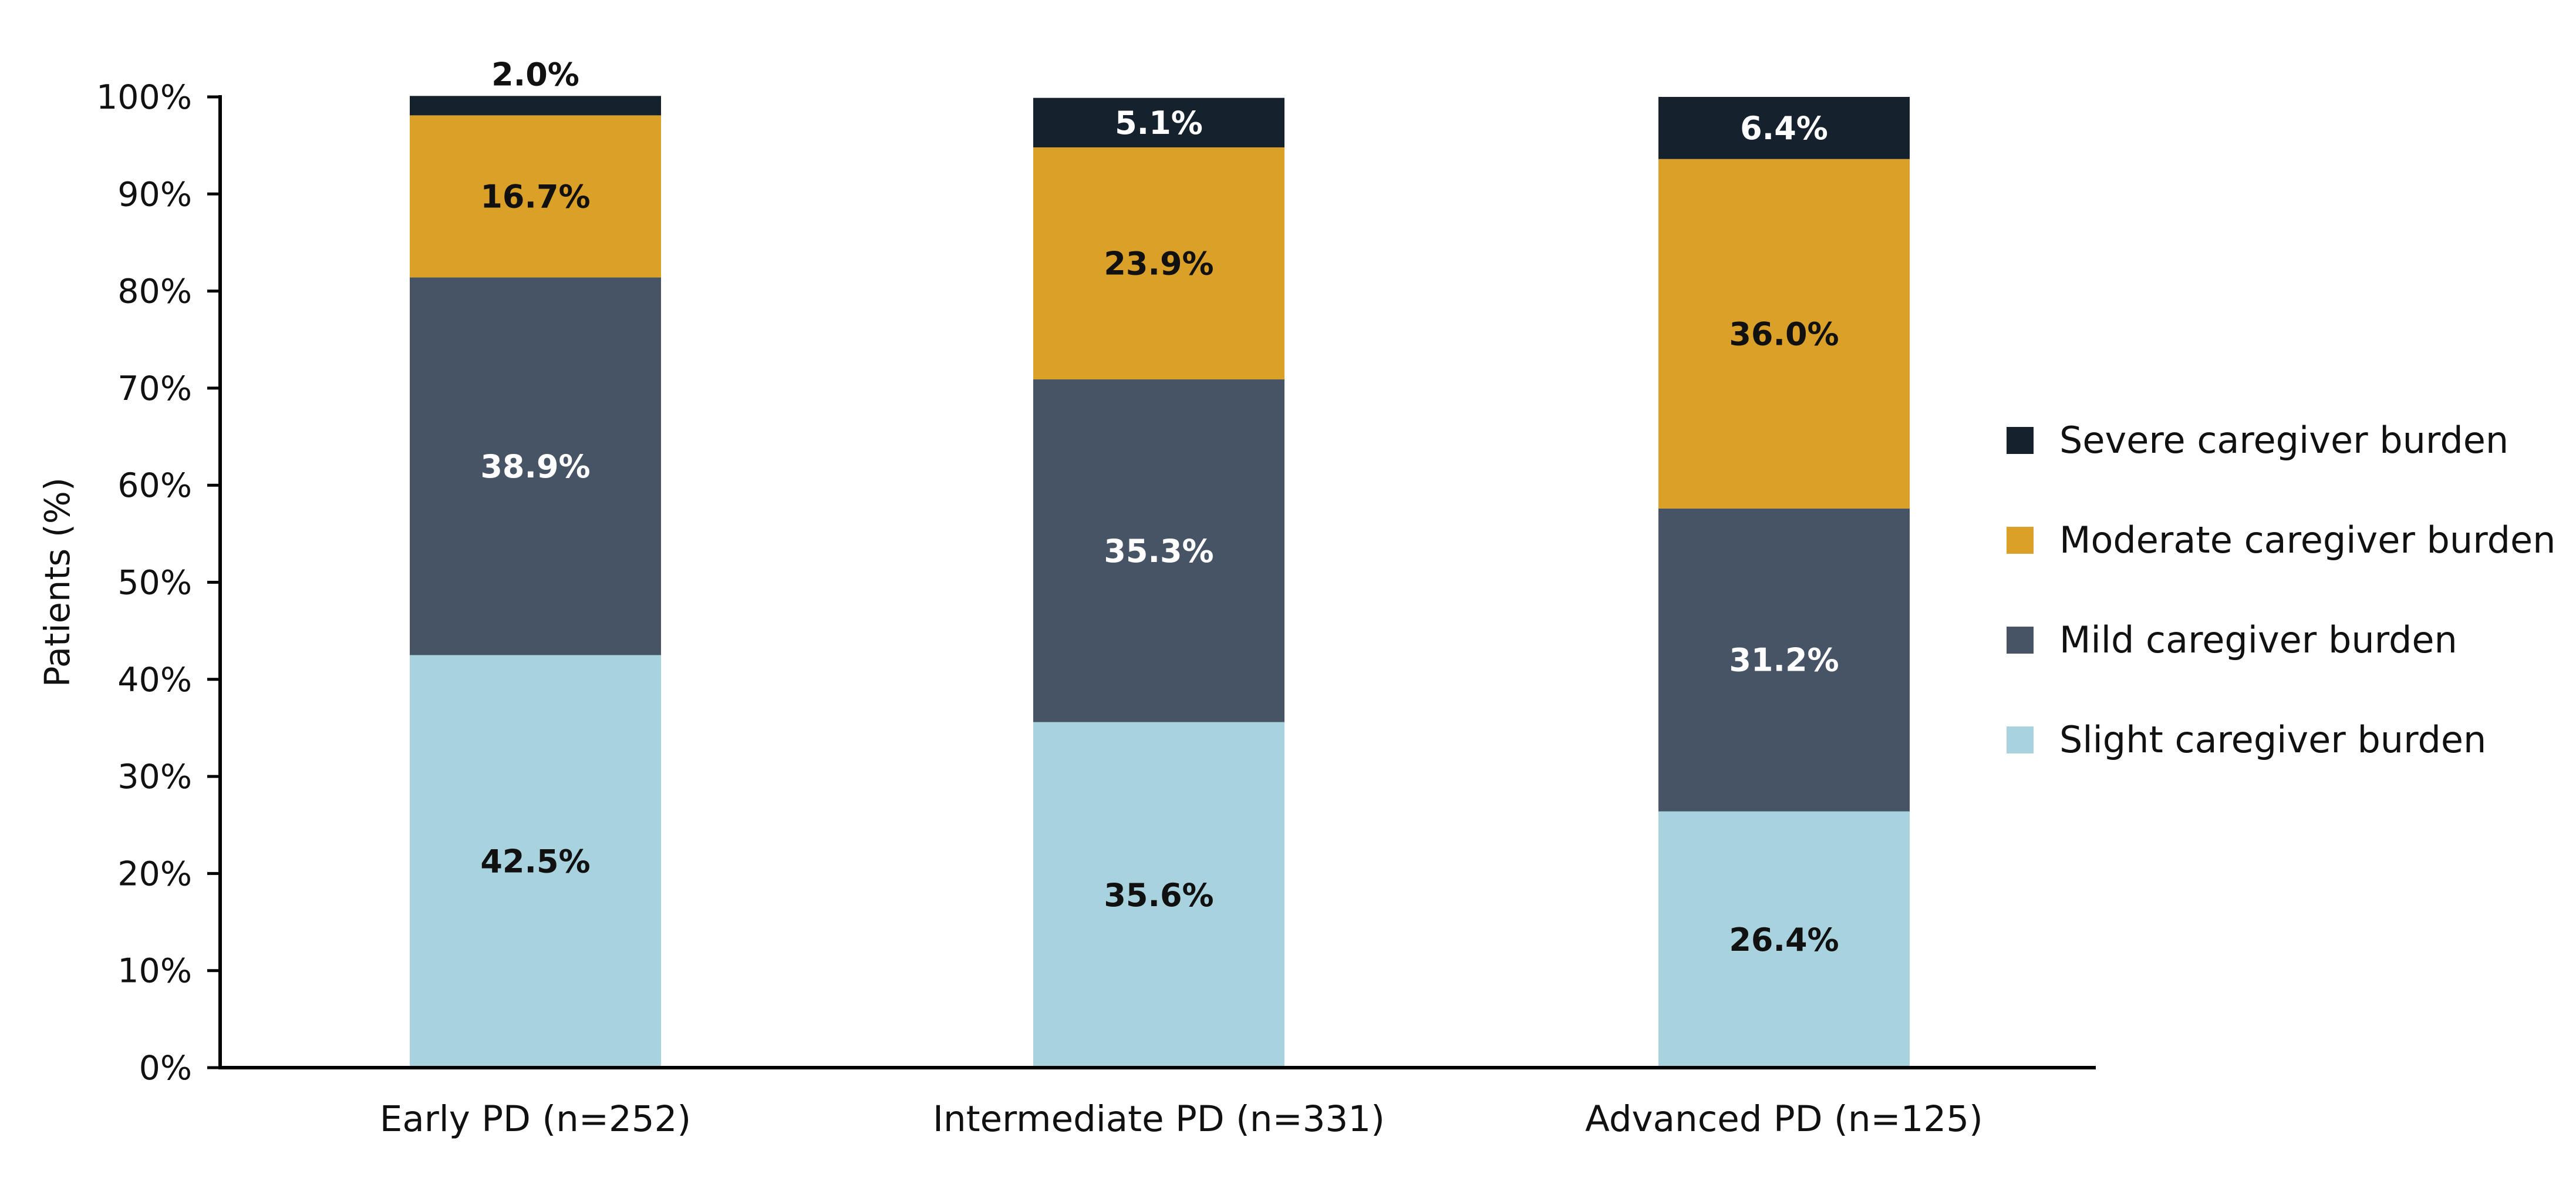 This screenshot has height=1181, width=2576. Describe the element at coordinates (2272, 739) in the screenshot. I see `legend-label: Slight caregiver burden` at that location.